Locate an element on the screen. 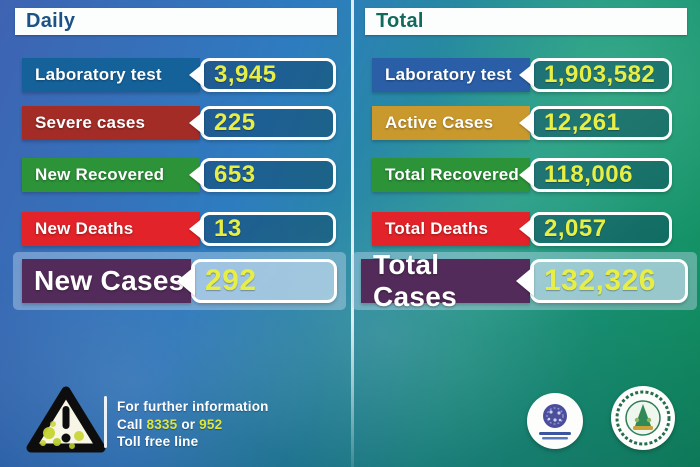  stat-label-bar: Total Deaths is located at coordinates (451, 229).